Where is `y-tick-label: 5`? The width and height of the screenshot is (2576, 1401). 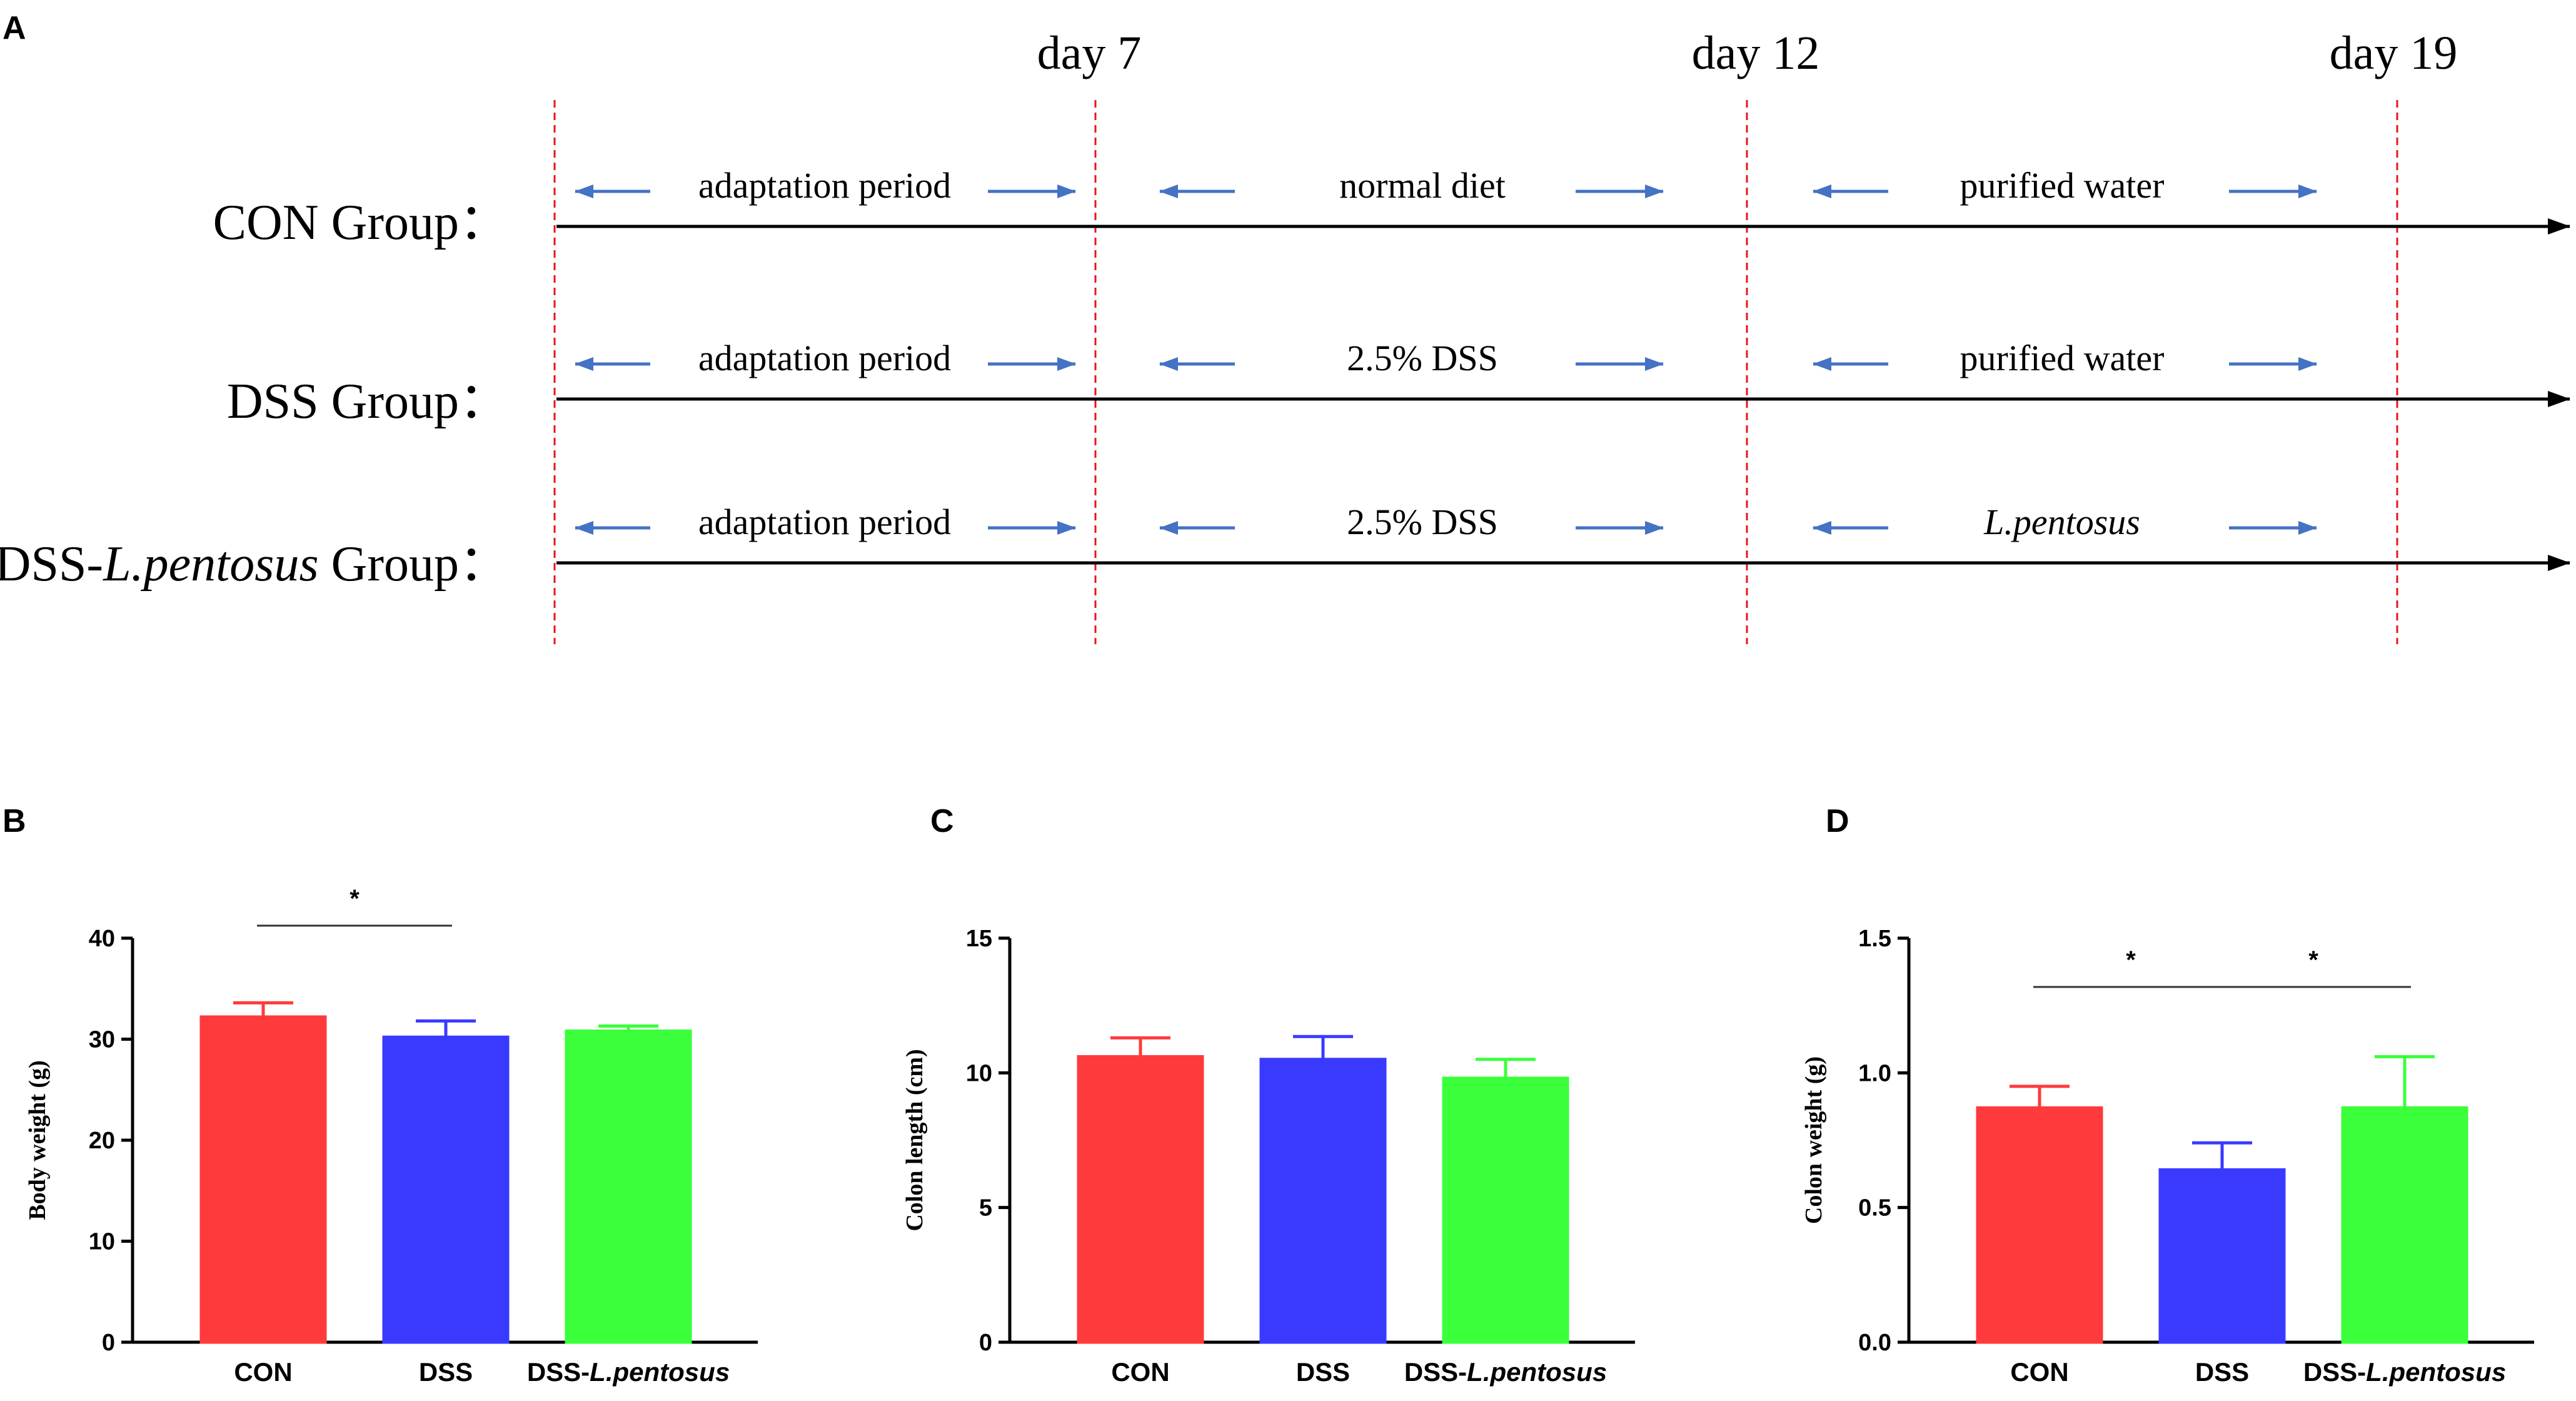 y-tick-label: 5 is located at coordinates (985, 1208).